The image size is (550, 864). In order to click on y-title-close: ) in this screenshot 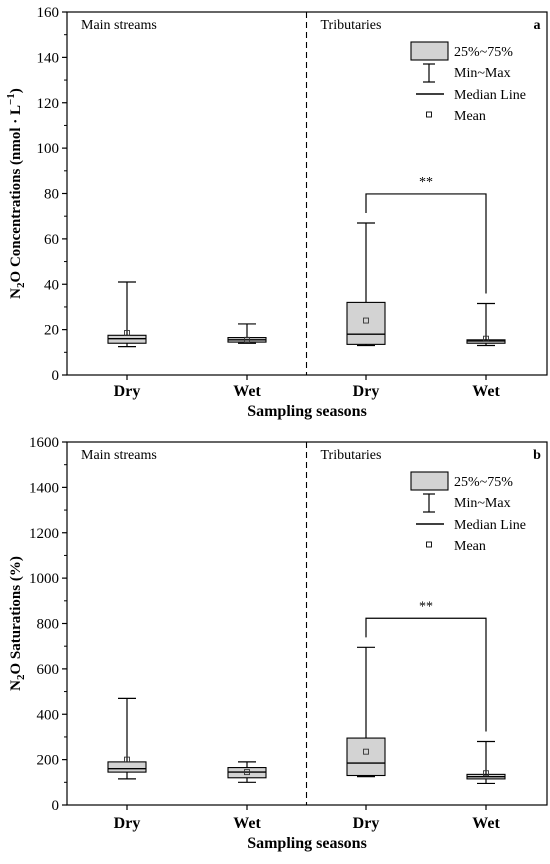, I will do `click(16, 90)`.